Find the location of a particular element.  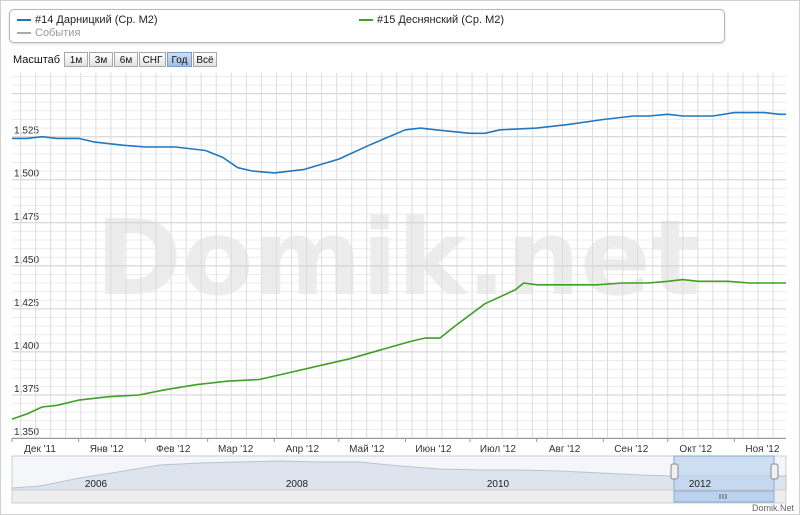

legend-item-events: События is located at coordinates (48, 33).